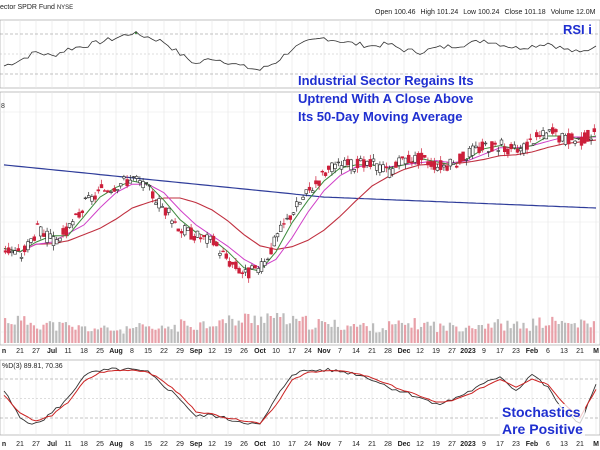 The width and height of the screenshot is (600, 450). I want to click on date-label-bottom: Feb, so click(532, 444).